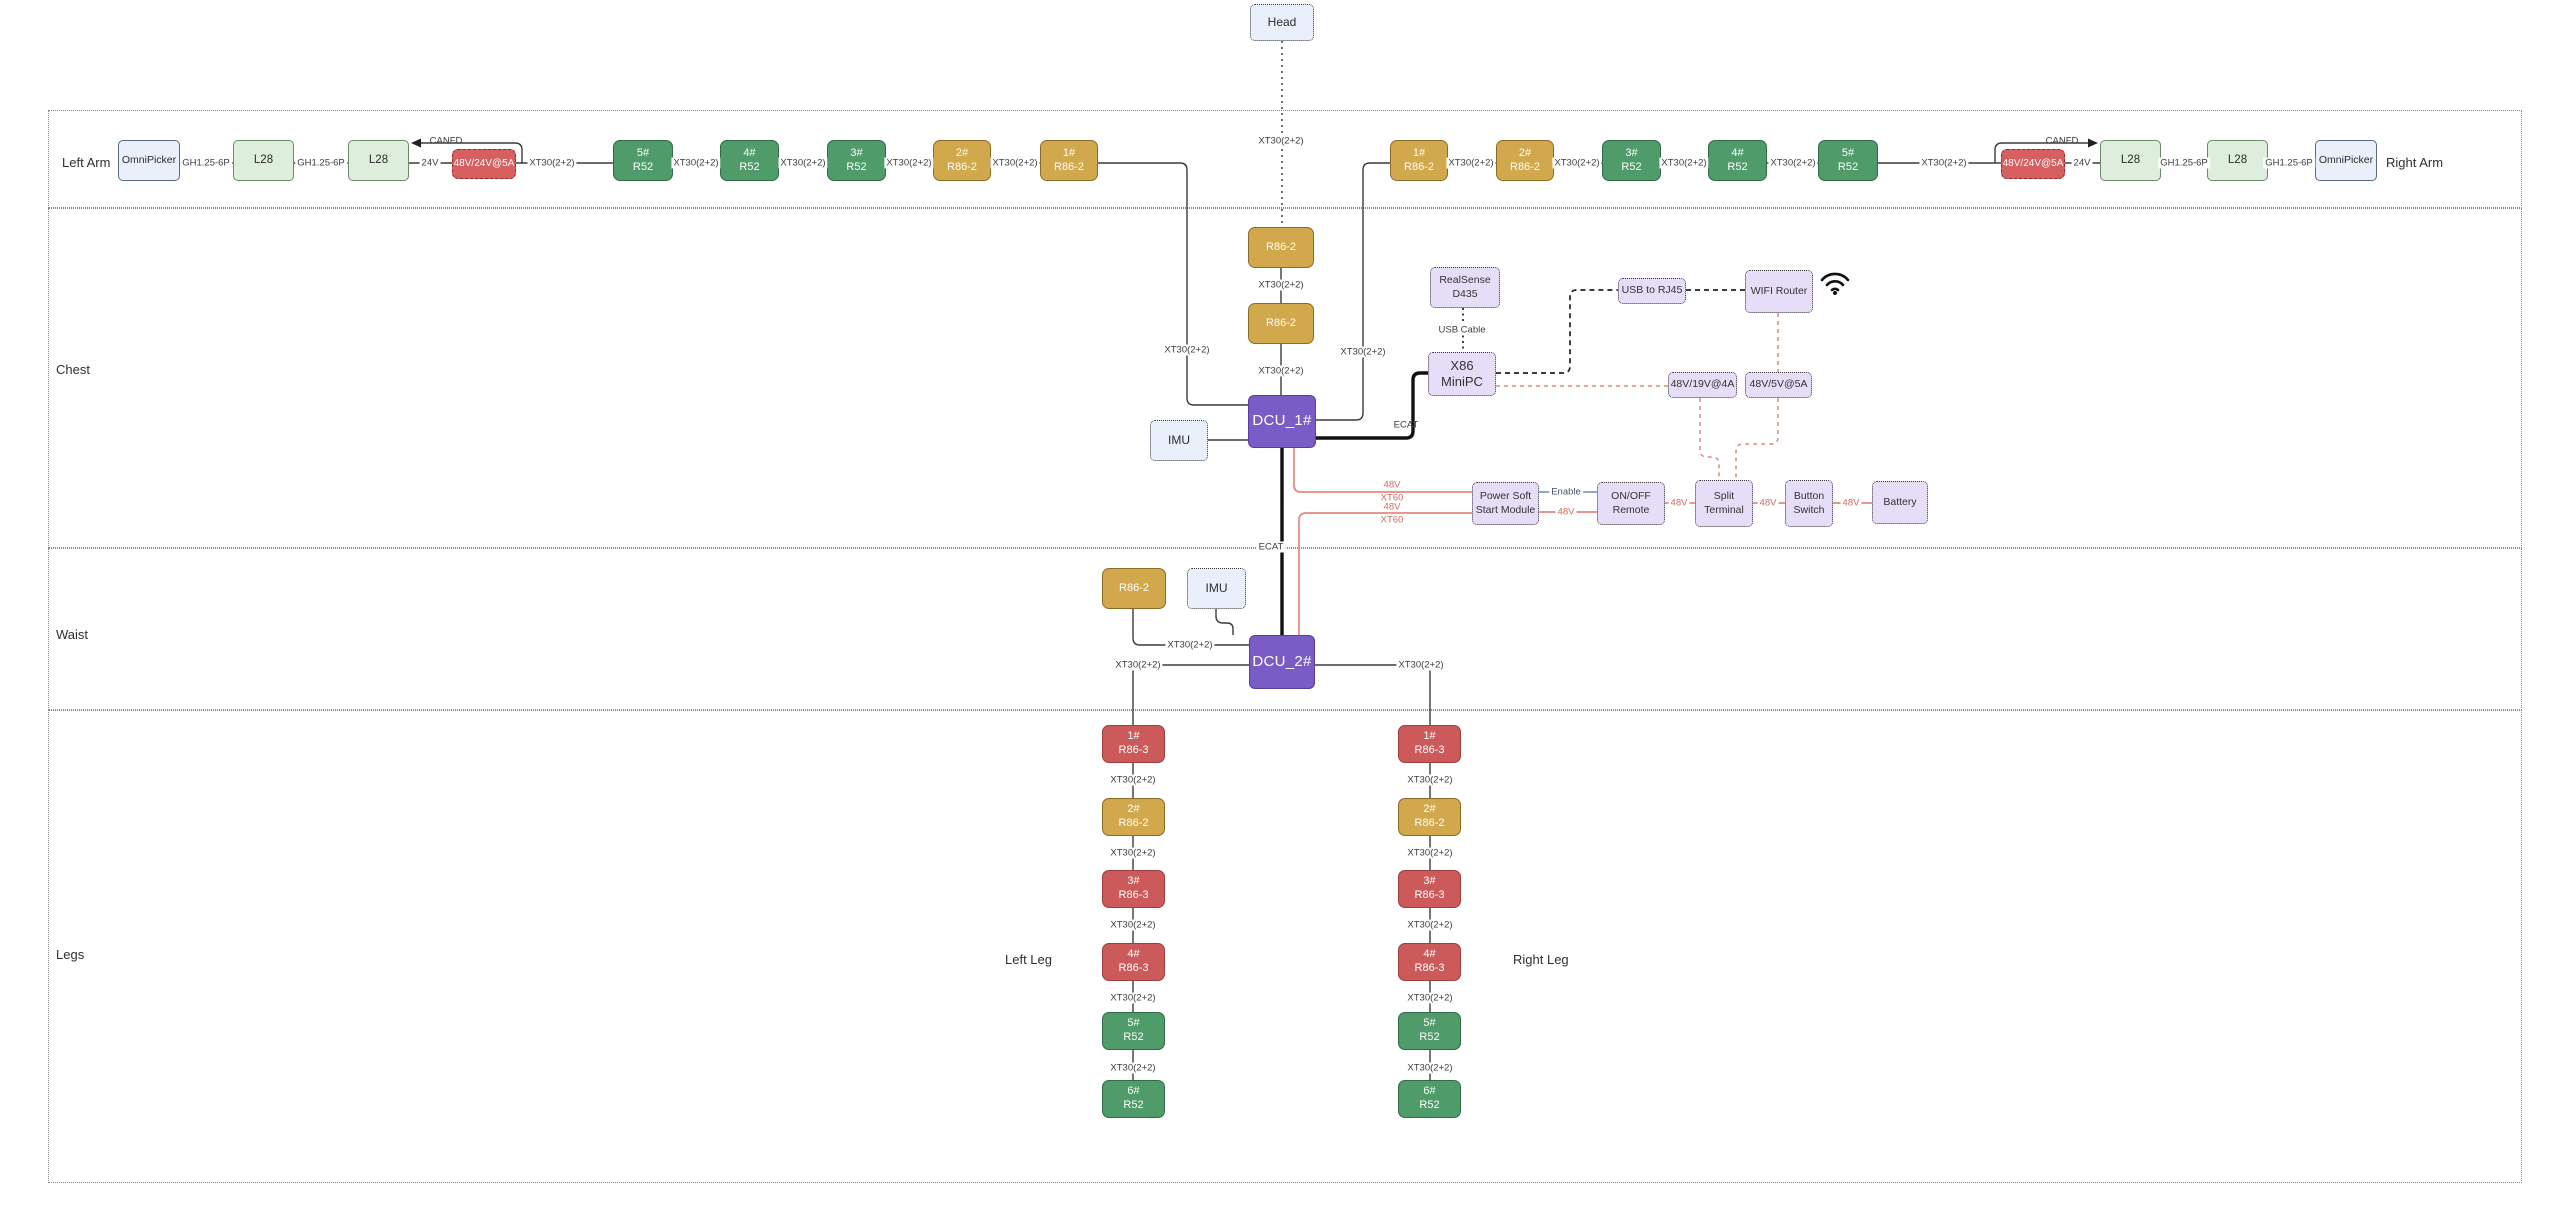 This screenshot has width=2560, height=1208. Describe the element at coordinates (1462, 330) in the screenshot. I see `wire-label: USB Cable` at that location.